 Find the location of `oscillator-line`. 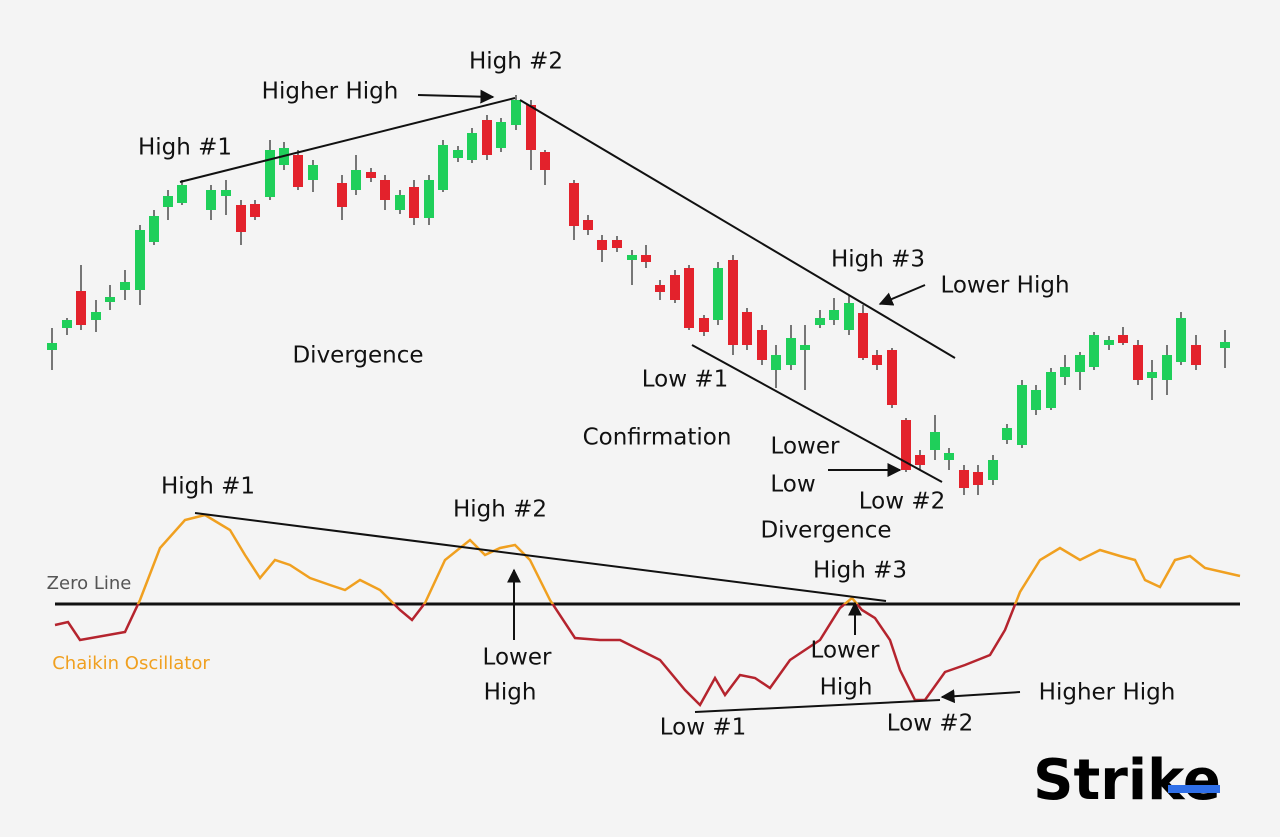

oscillator-line is located at coordinates (535, 656).